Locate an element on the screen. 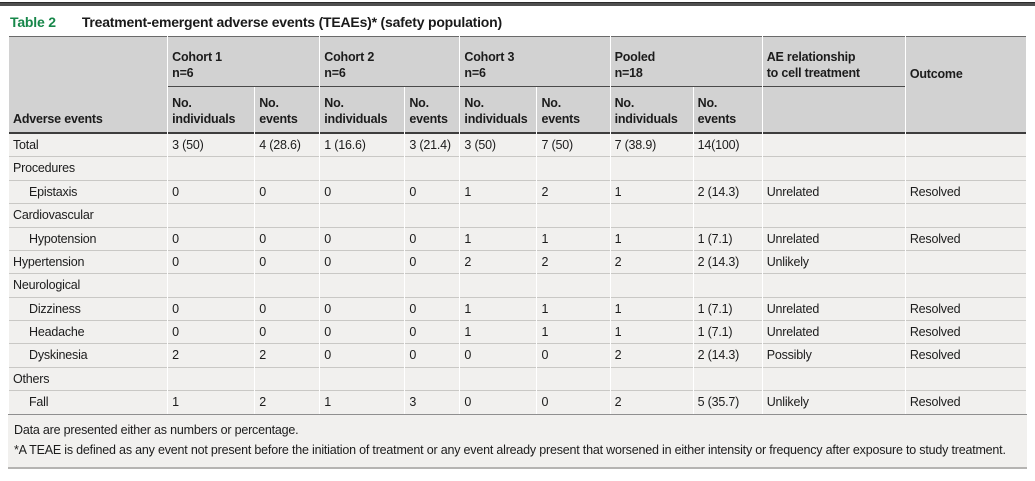 This screenshot has width=1035, height=481. subheader-c1-individuals: No. individuals is located at coordinates (211, 110).